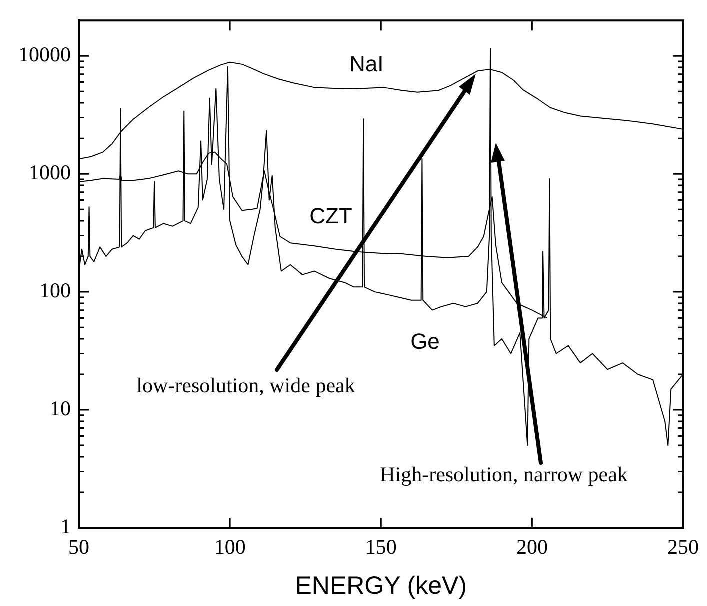  I want to click on y-tick-label: 10000, so click(44, 54).